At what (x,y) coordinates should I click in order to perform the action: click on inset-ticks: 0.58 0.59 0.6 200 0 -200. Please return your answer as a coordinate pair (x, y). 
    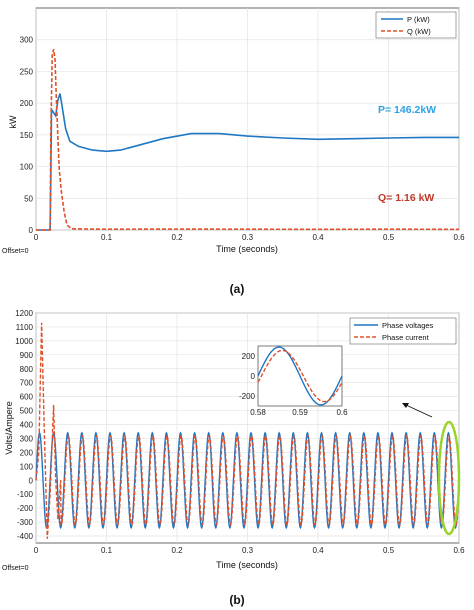
    Looking at the image, I should click on (293, 384).